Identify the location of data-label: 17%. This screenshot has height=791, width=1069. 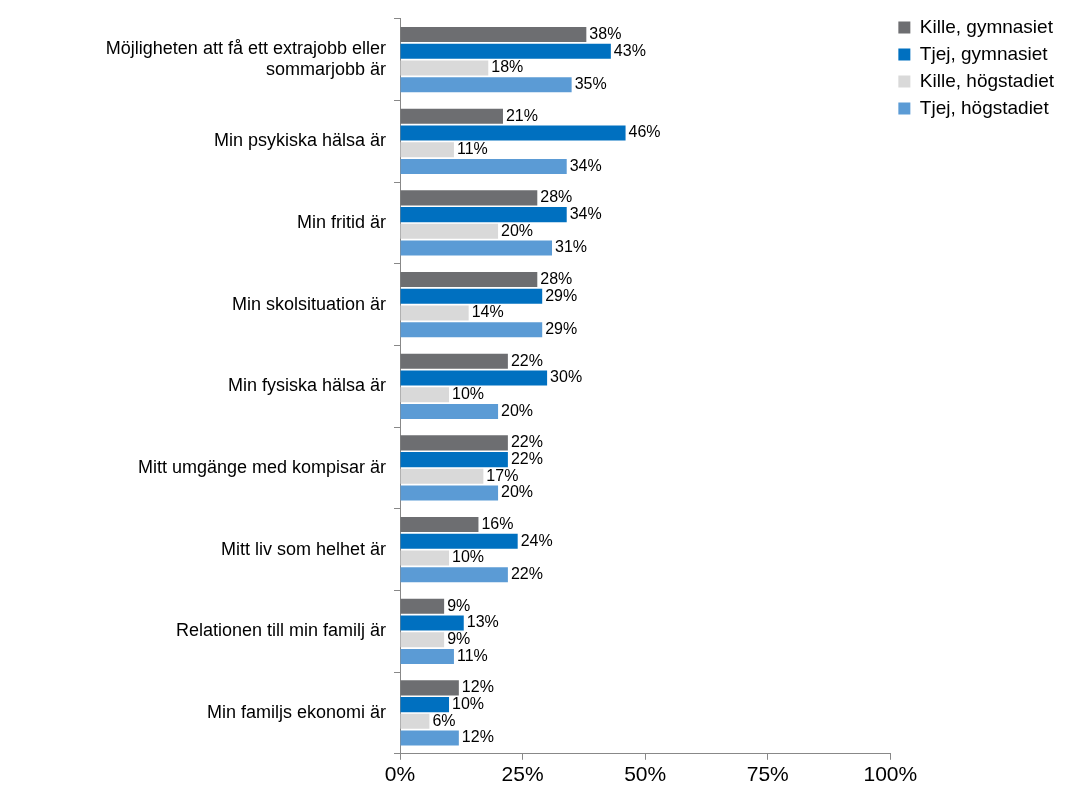
(502, 475).